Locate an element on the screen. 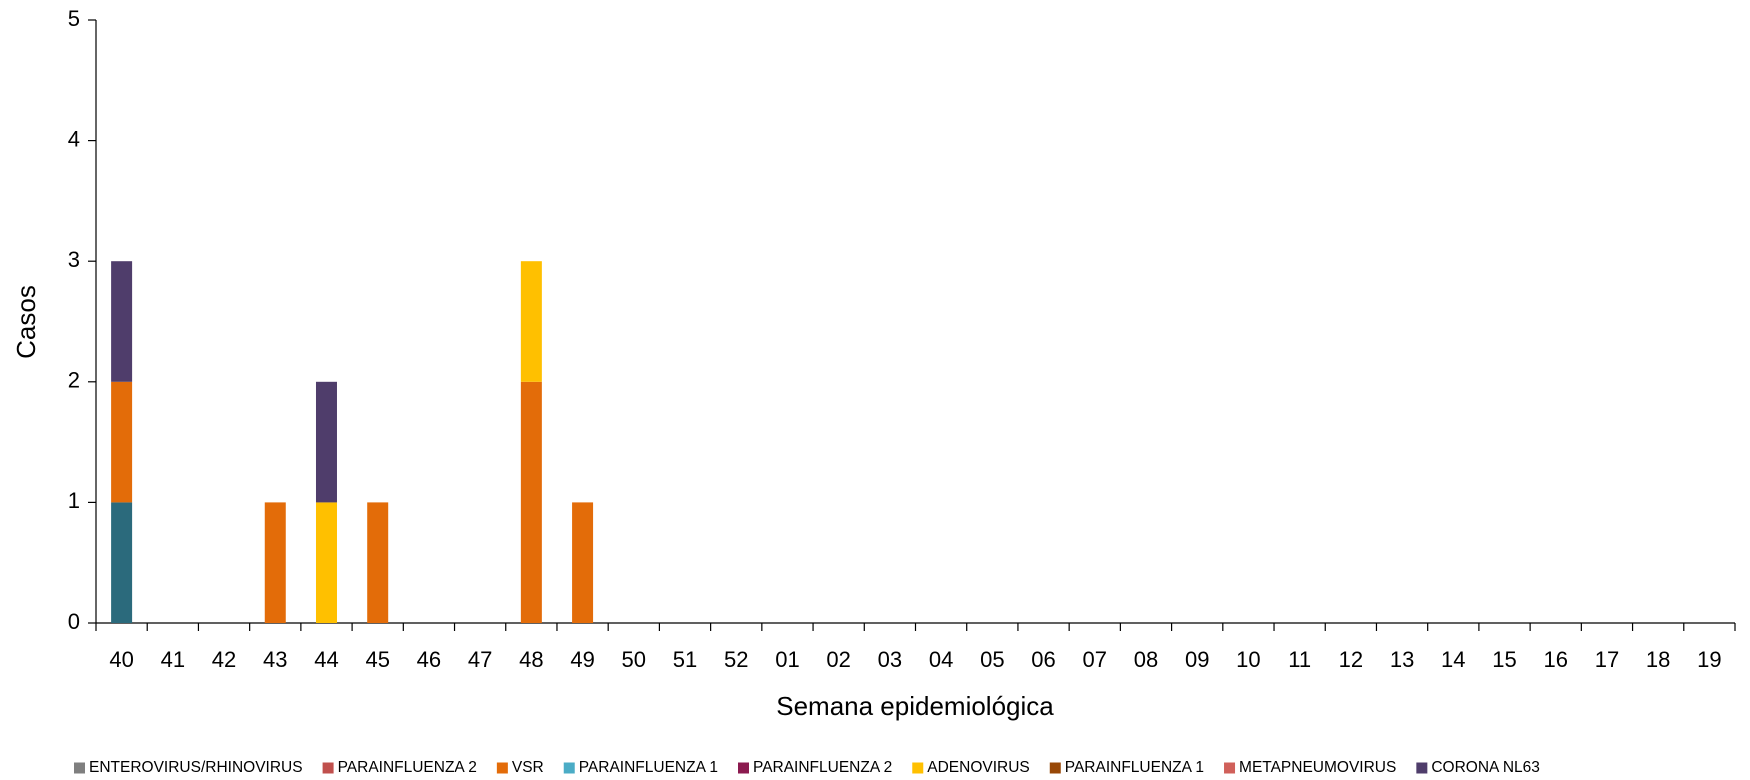 The width and height of the screenshot is (1750, 780). x-tick-label: 44 is located at coordinates (326, 659).